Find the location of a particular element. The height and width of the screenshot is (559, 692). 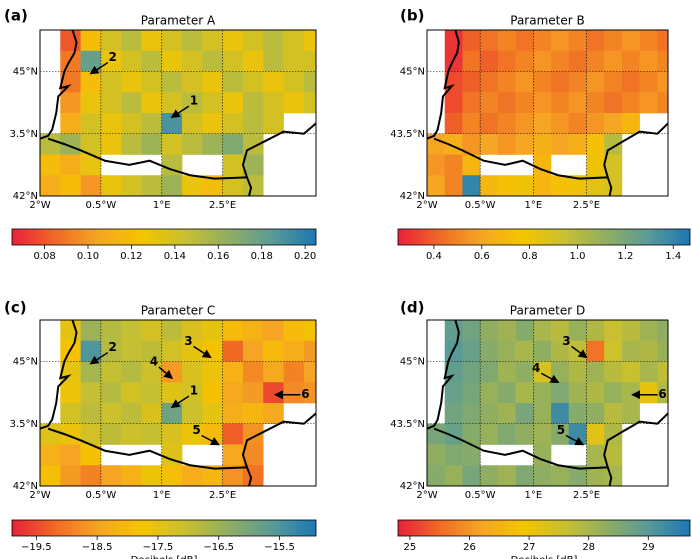

colorbar-tick-label: 26 is located at coordinates (469, 547).